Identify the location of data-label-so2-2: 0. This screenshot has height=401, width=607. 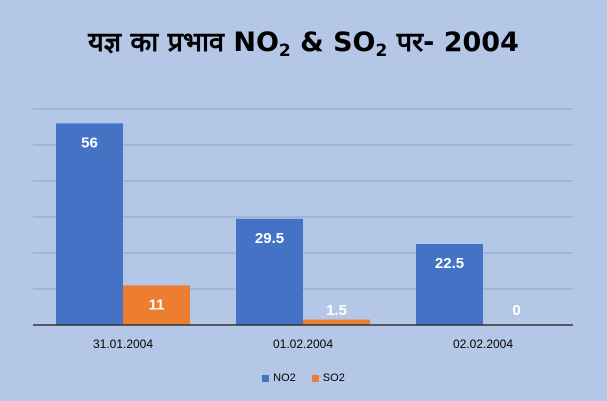
(516, 310).